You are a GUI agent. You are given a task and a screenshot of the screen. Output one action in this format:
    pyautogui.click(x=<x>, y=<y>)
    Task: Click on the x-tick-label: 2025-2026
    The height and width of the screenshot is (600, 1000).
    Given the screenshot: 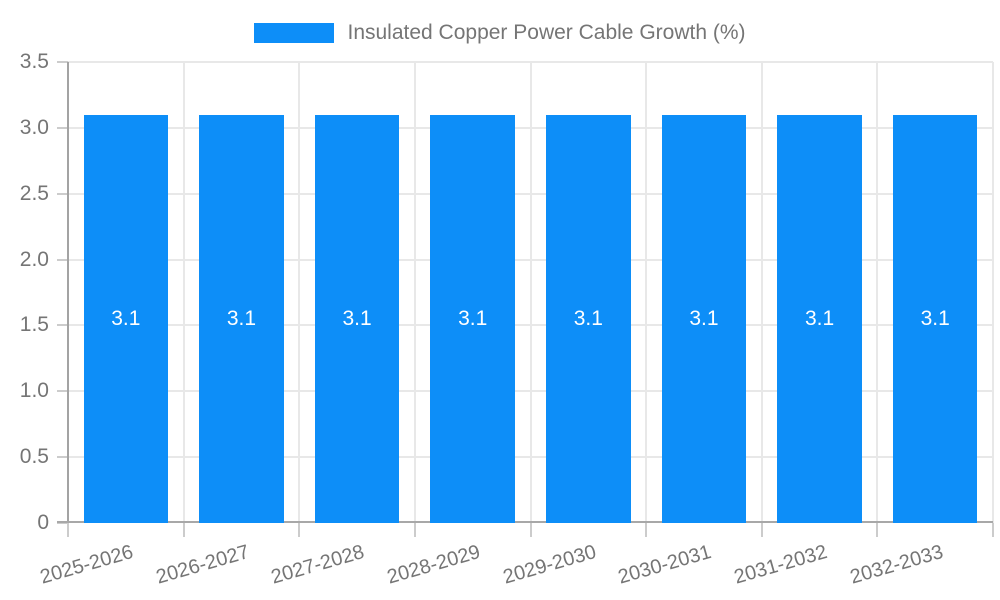 What is the action you would take?
    pyautogui.click(x=86, y=565)
    